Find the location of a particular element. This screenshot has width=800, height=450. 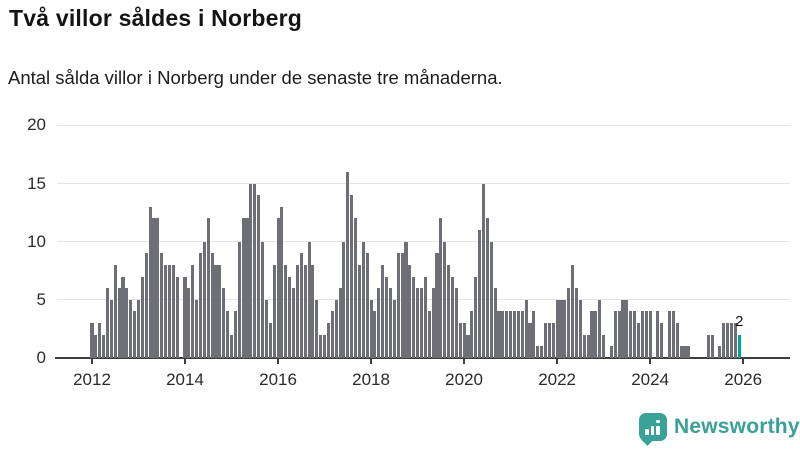

x-axis-line is located at coordinates (422, 358).